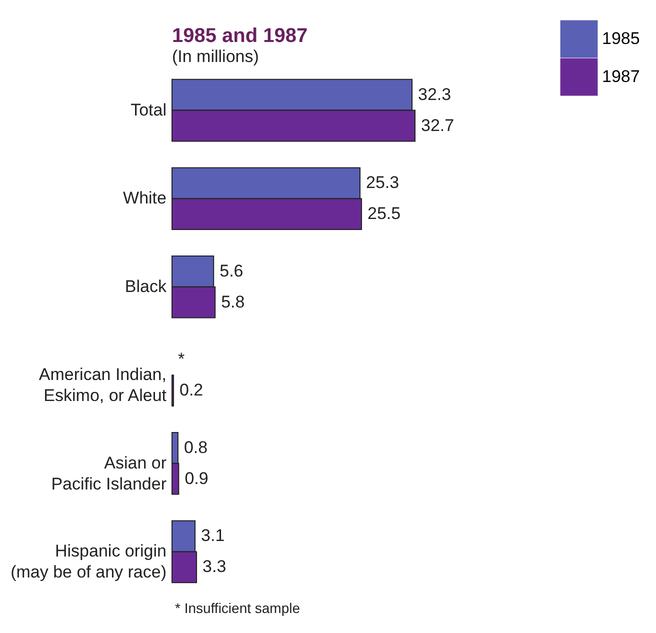 This screenshot has height=633, width=656. Describe the element at coordinates (237, 608) in the screenshot. I see `annotation: * Insufficient sample` at that location.